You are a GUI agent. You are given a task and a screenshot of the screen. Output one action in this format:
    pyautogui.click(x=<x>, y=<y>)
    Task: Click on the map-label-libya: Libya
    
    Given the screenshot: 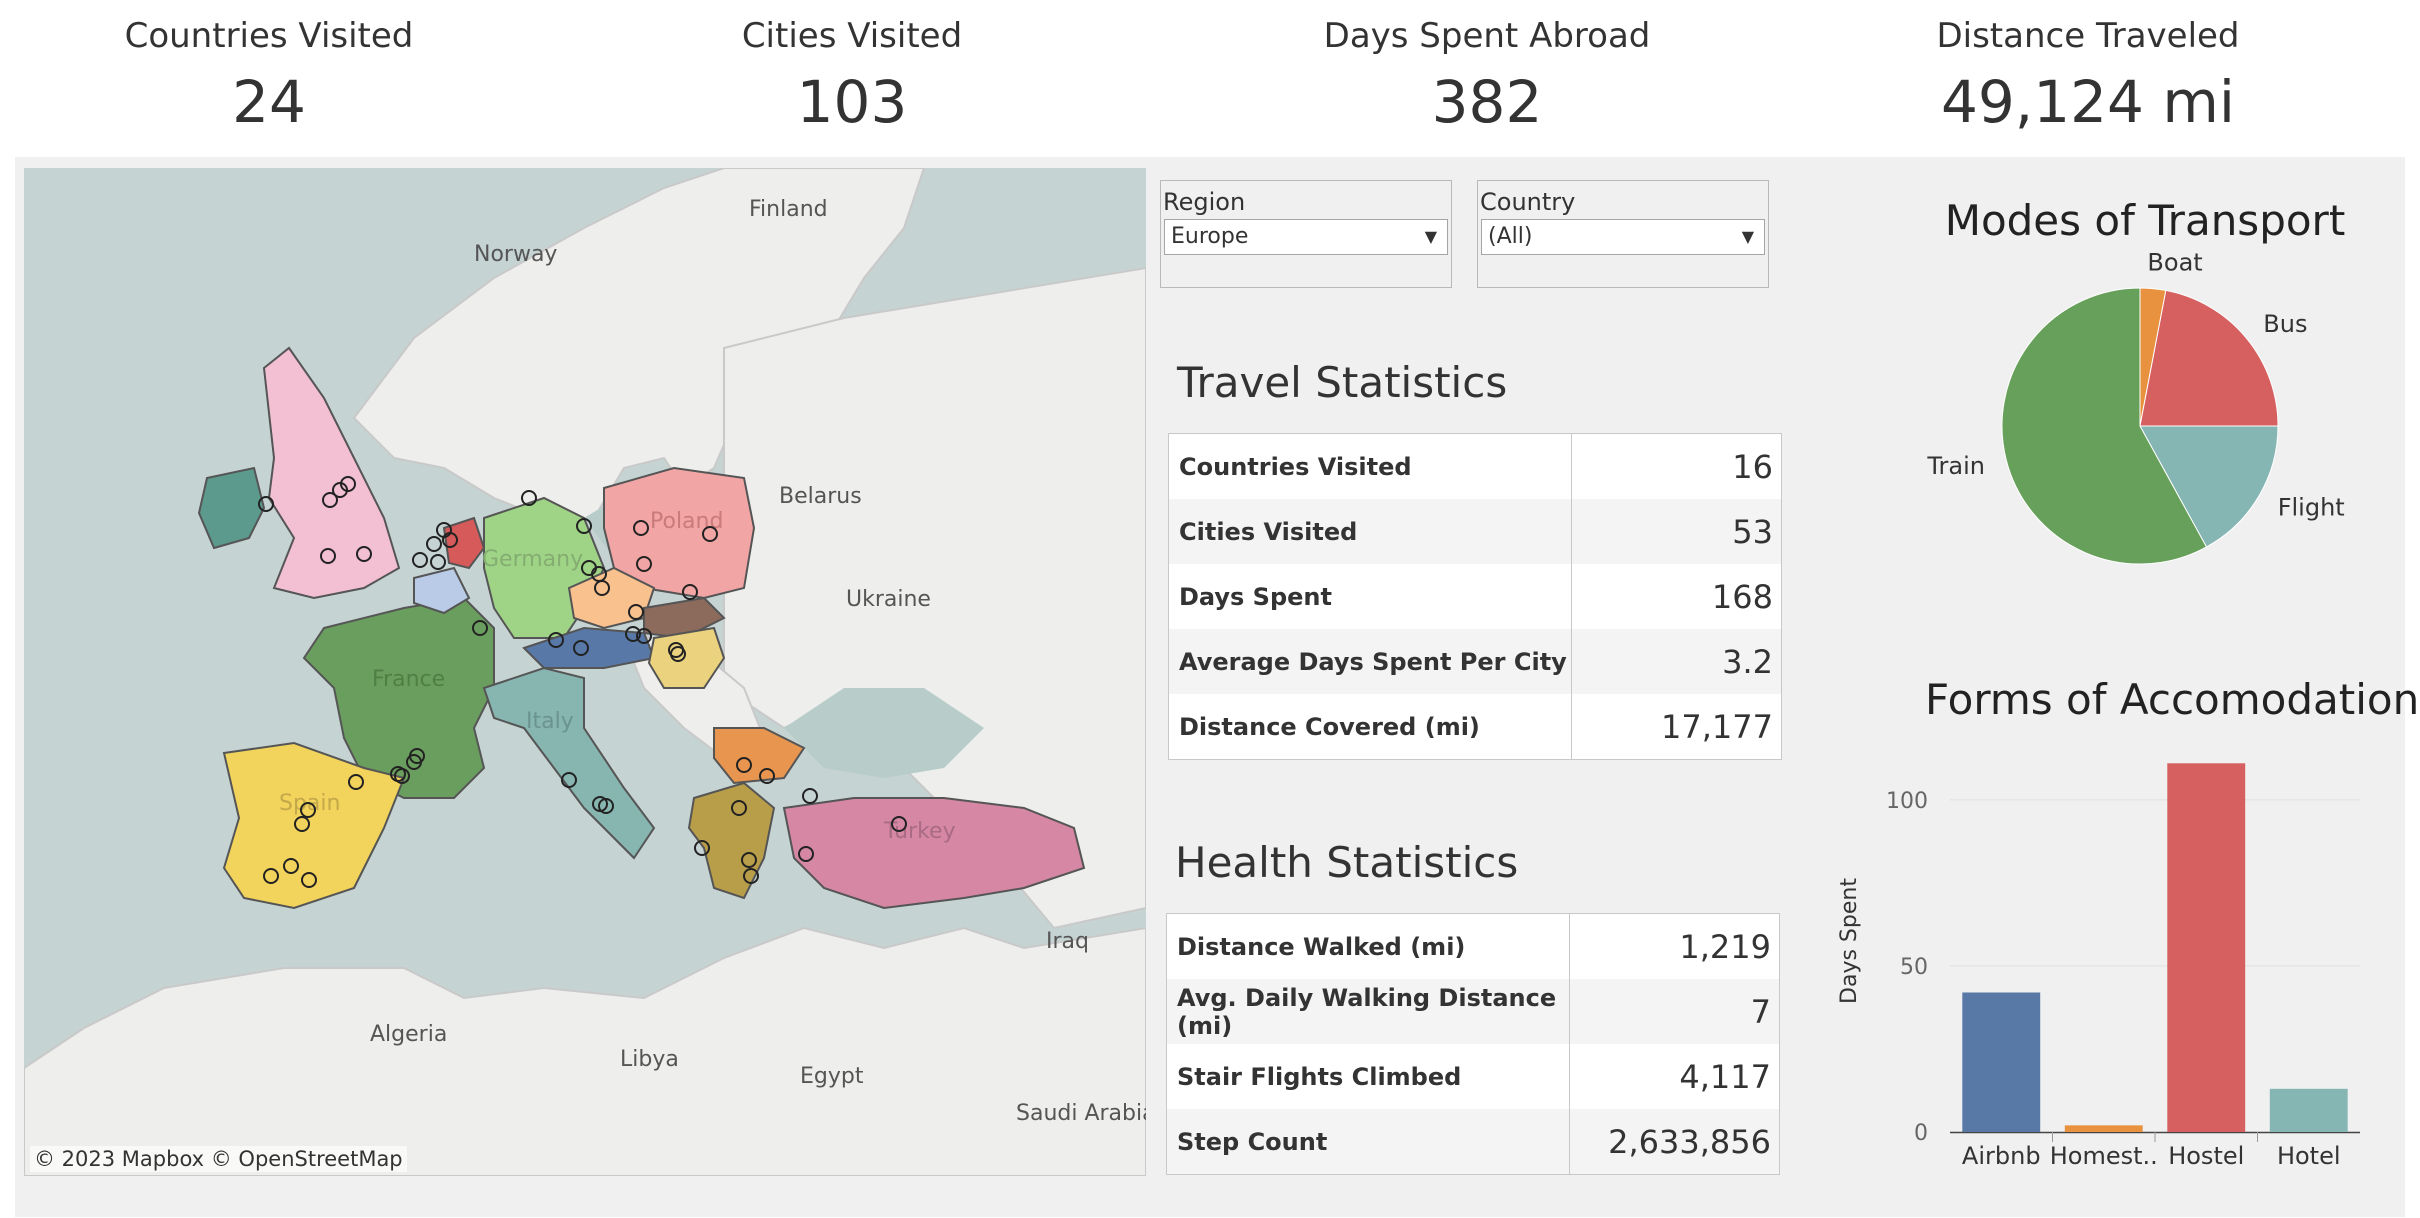 What is the action you would take?
    pyautogui.click(x=649, y=1059)
    